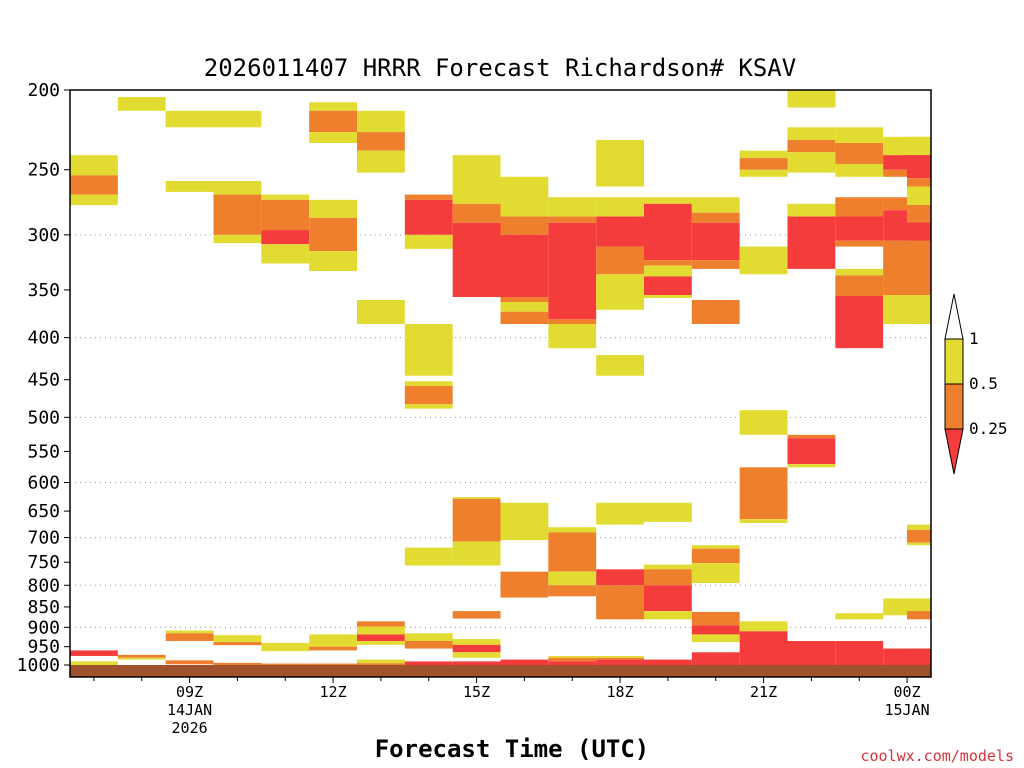  I want to click on x-tick-label: 15JAN, so click(907, 710).